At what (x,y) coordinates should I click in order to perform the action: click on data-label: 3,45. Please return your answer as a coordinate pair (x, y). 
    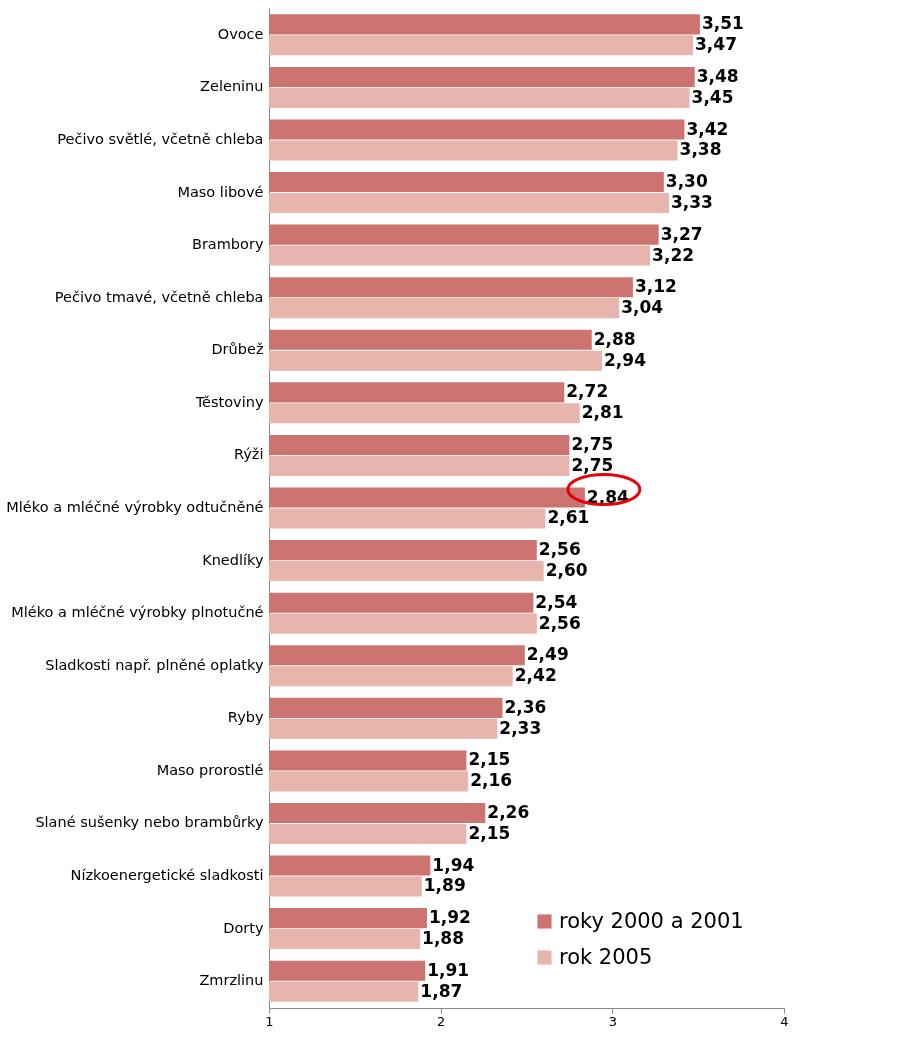
    Looking at the image, I should click on (712, 96).